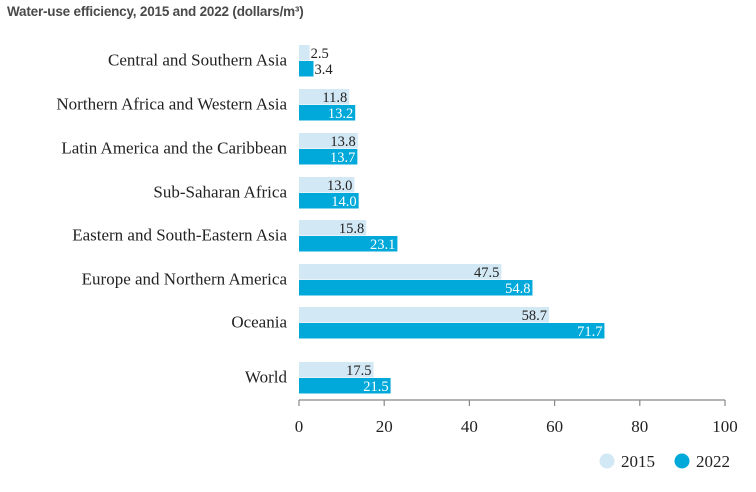  I want to click on x-axis: 0 20 40 60 80 100, so click(516, 417).